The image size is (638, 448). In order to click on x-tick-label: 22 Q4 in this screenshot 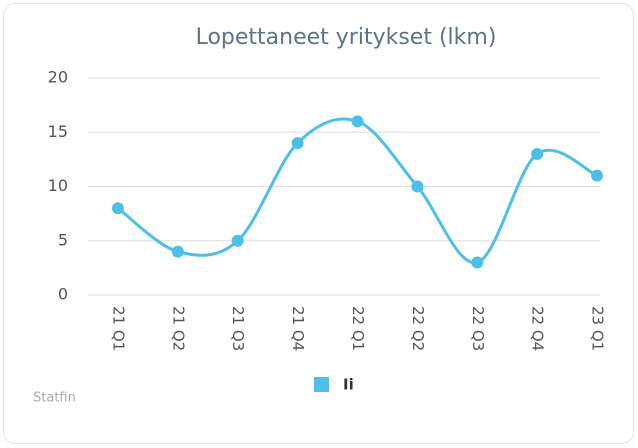, I will do `click(538, 328)`.